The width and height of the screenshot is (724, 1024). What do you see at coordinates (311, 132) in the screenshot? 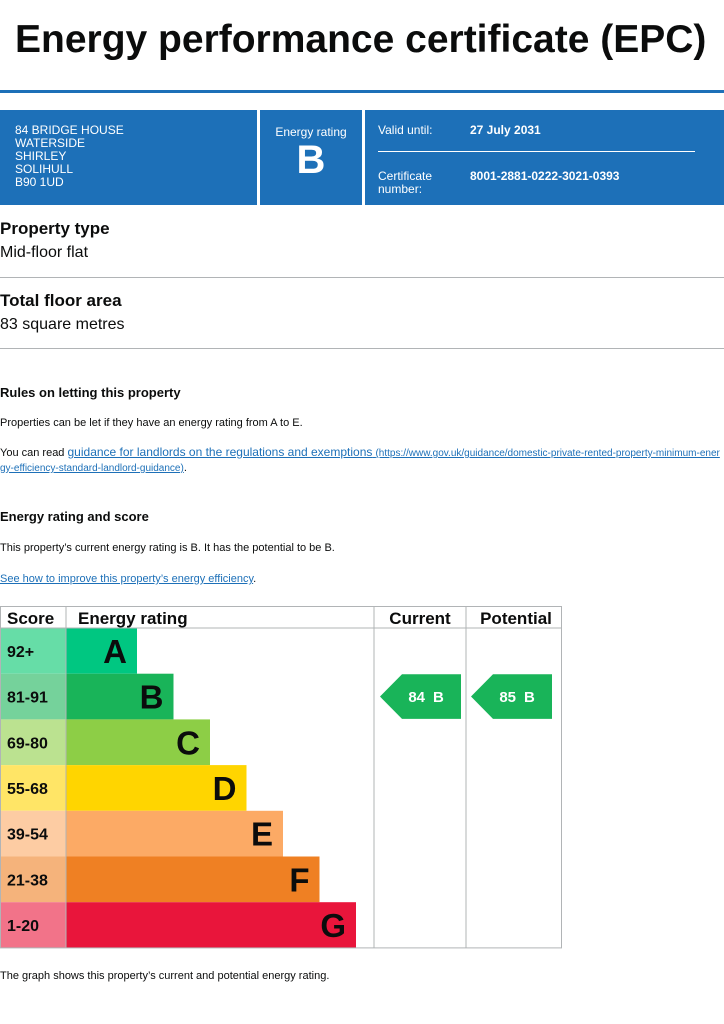
I see `rating-label: Energy rating` at bounding box center [311, 132].